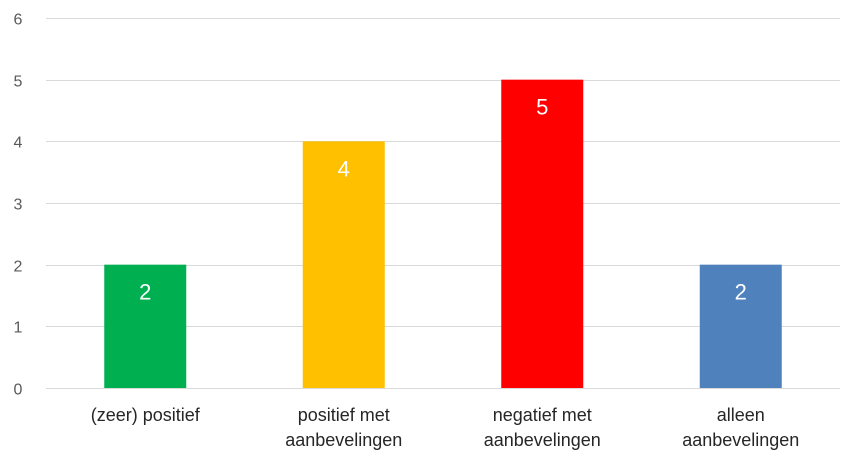 The height and width of the screenshot is (459, 850). Describe the element at coordinates (343, 427) in the screenshot. I see `x-category-label-1: positief met aanbevelingen` at that location.